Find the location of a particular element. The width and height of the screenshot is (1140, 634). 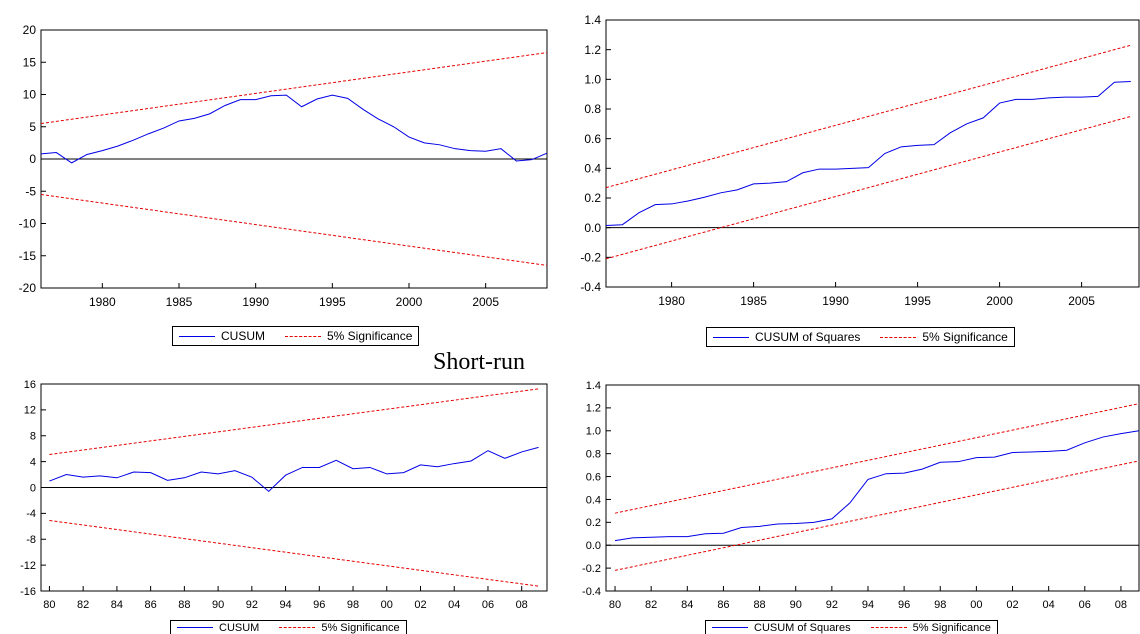

y-tick-label: 20 is located at coordinates (30, 30).